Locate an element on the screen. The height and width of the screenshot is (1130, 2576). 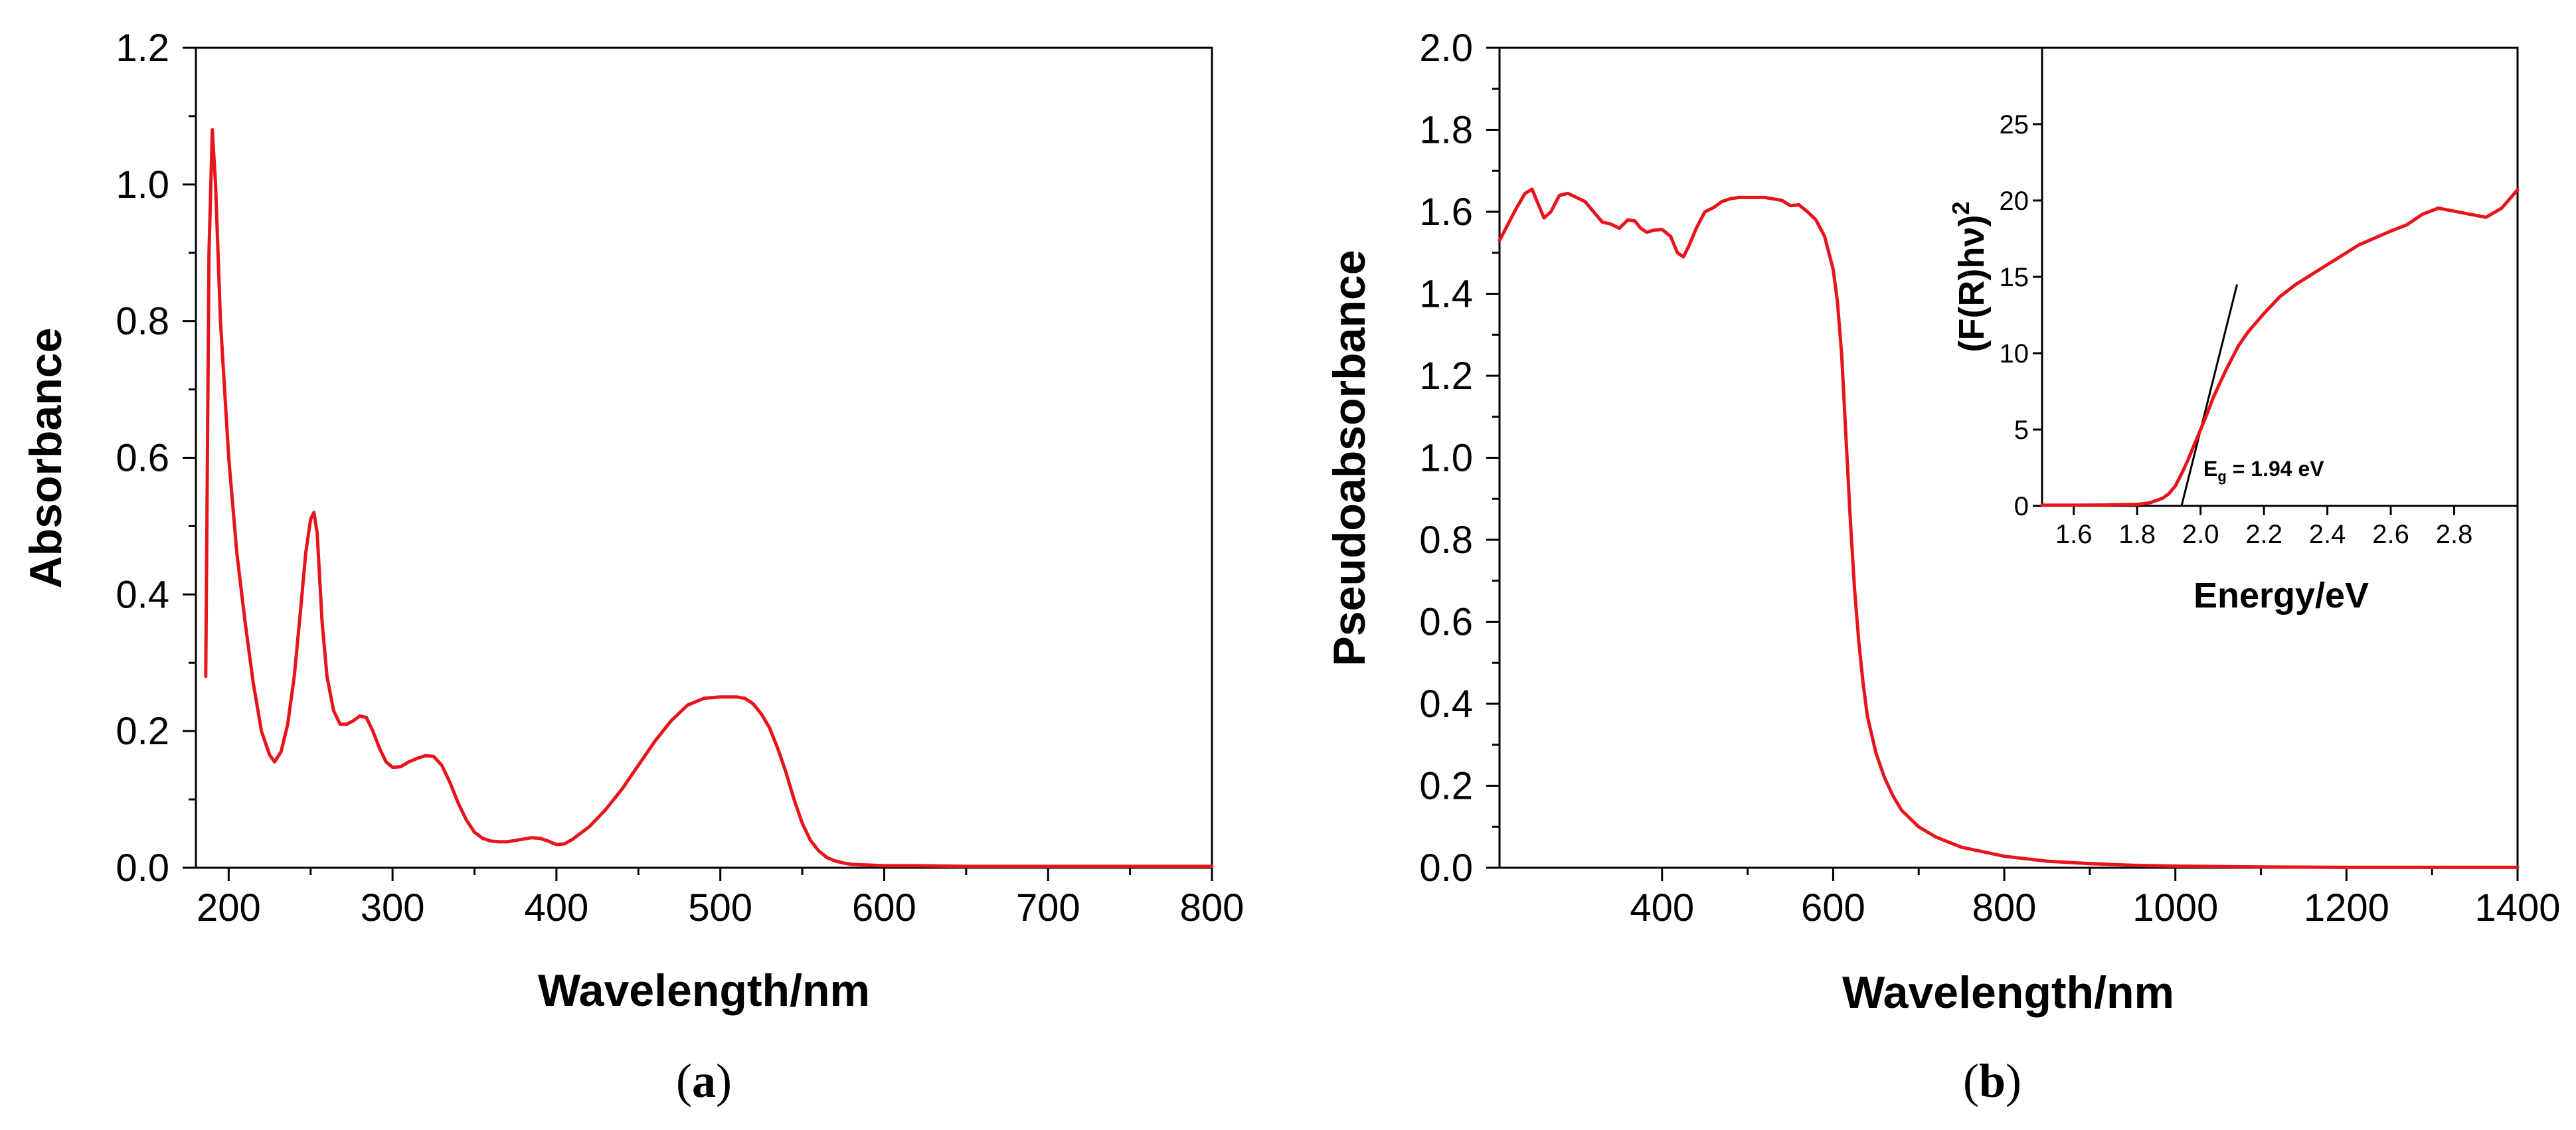
a-y-tick-label: 0.8 is located at coordinates (142, 321).